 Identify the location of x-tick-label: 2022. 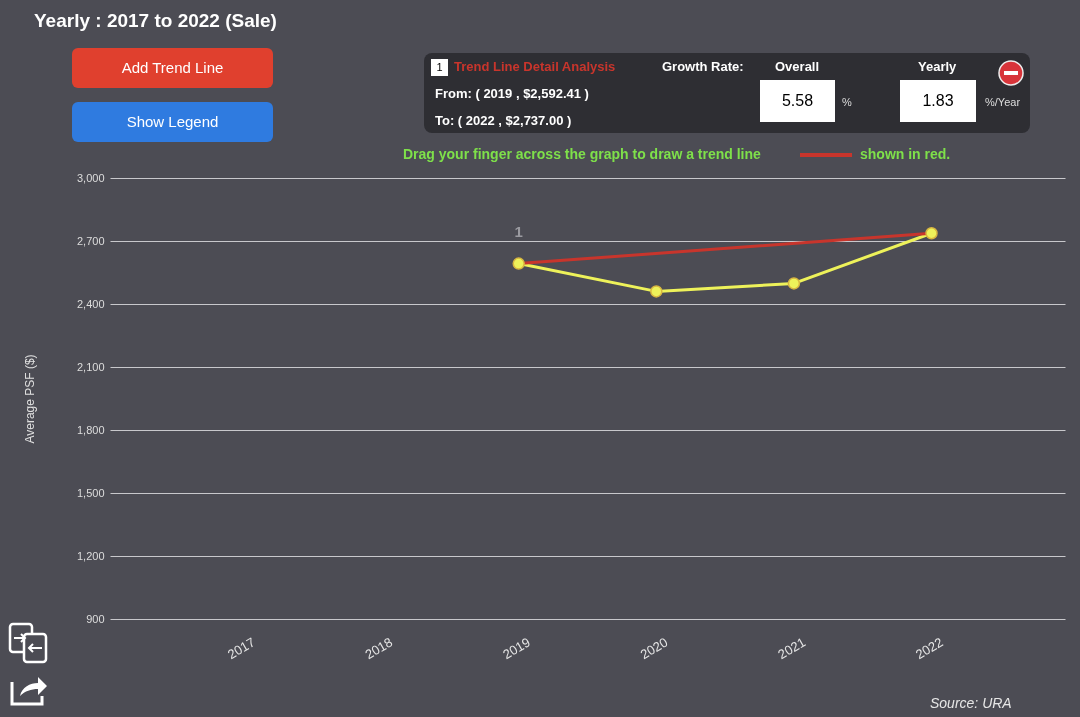
(929, 648).